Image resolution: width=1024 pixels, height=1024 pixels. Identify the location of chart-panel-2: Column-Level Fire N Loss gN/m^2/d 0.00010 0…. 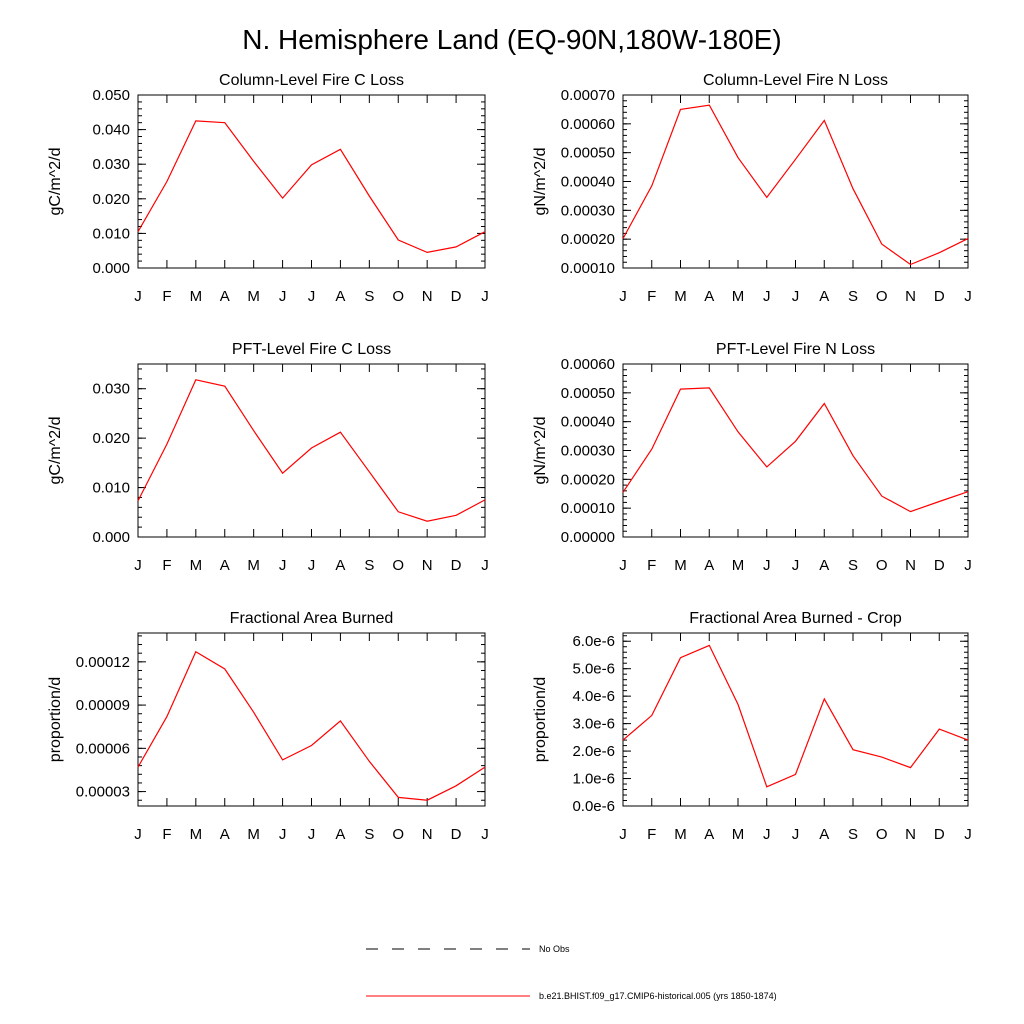
(752, 188).